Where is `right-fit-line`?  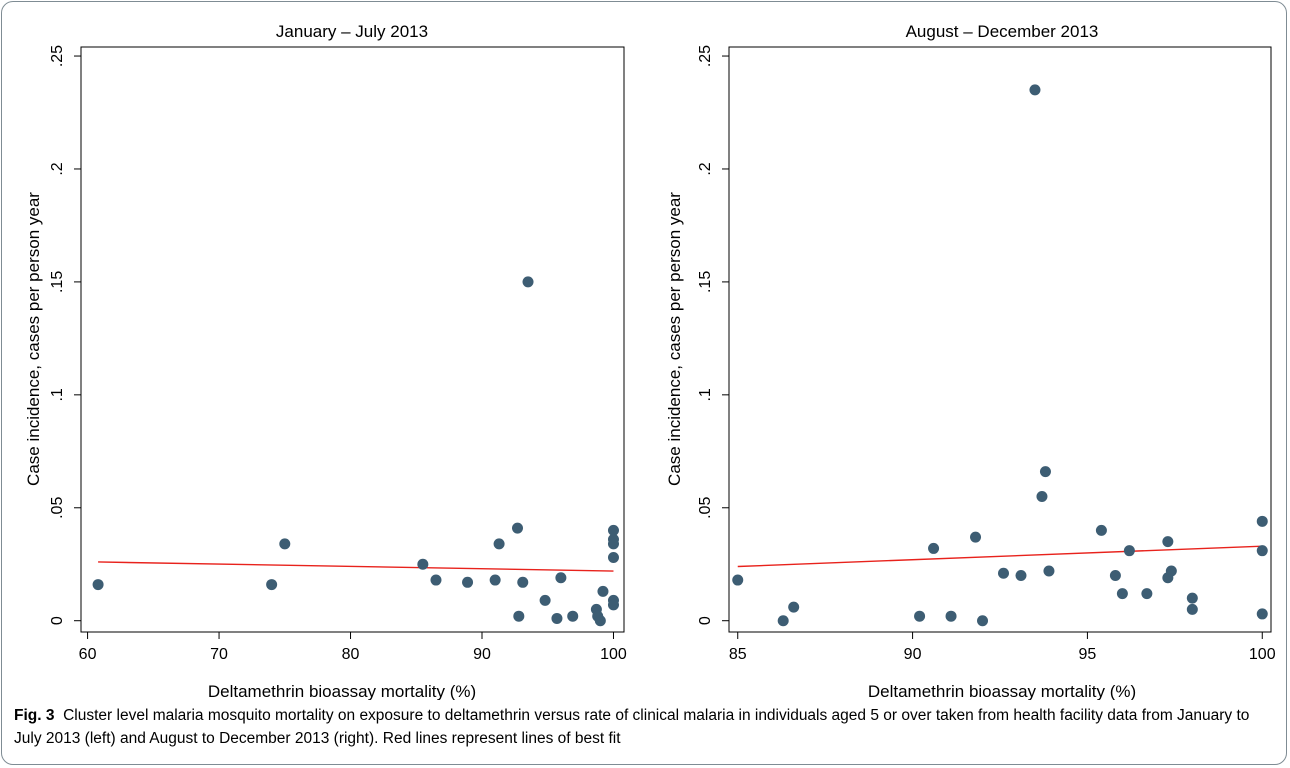
right-fit-line is located at coordinates (1000, 556).